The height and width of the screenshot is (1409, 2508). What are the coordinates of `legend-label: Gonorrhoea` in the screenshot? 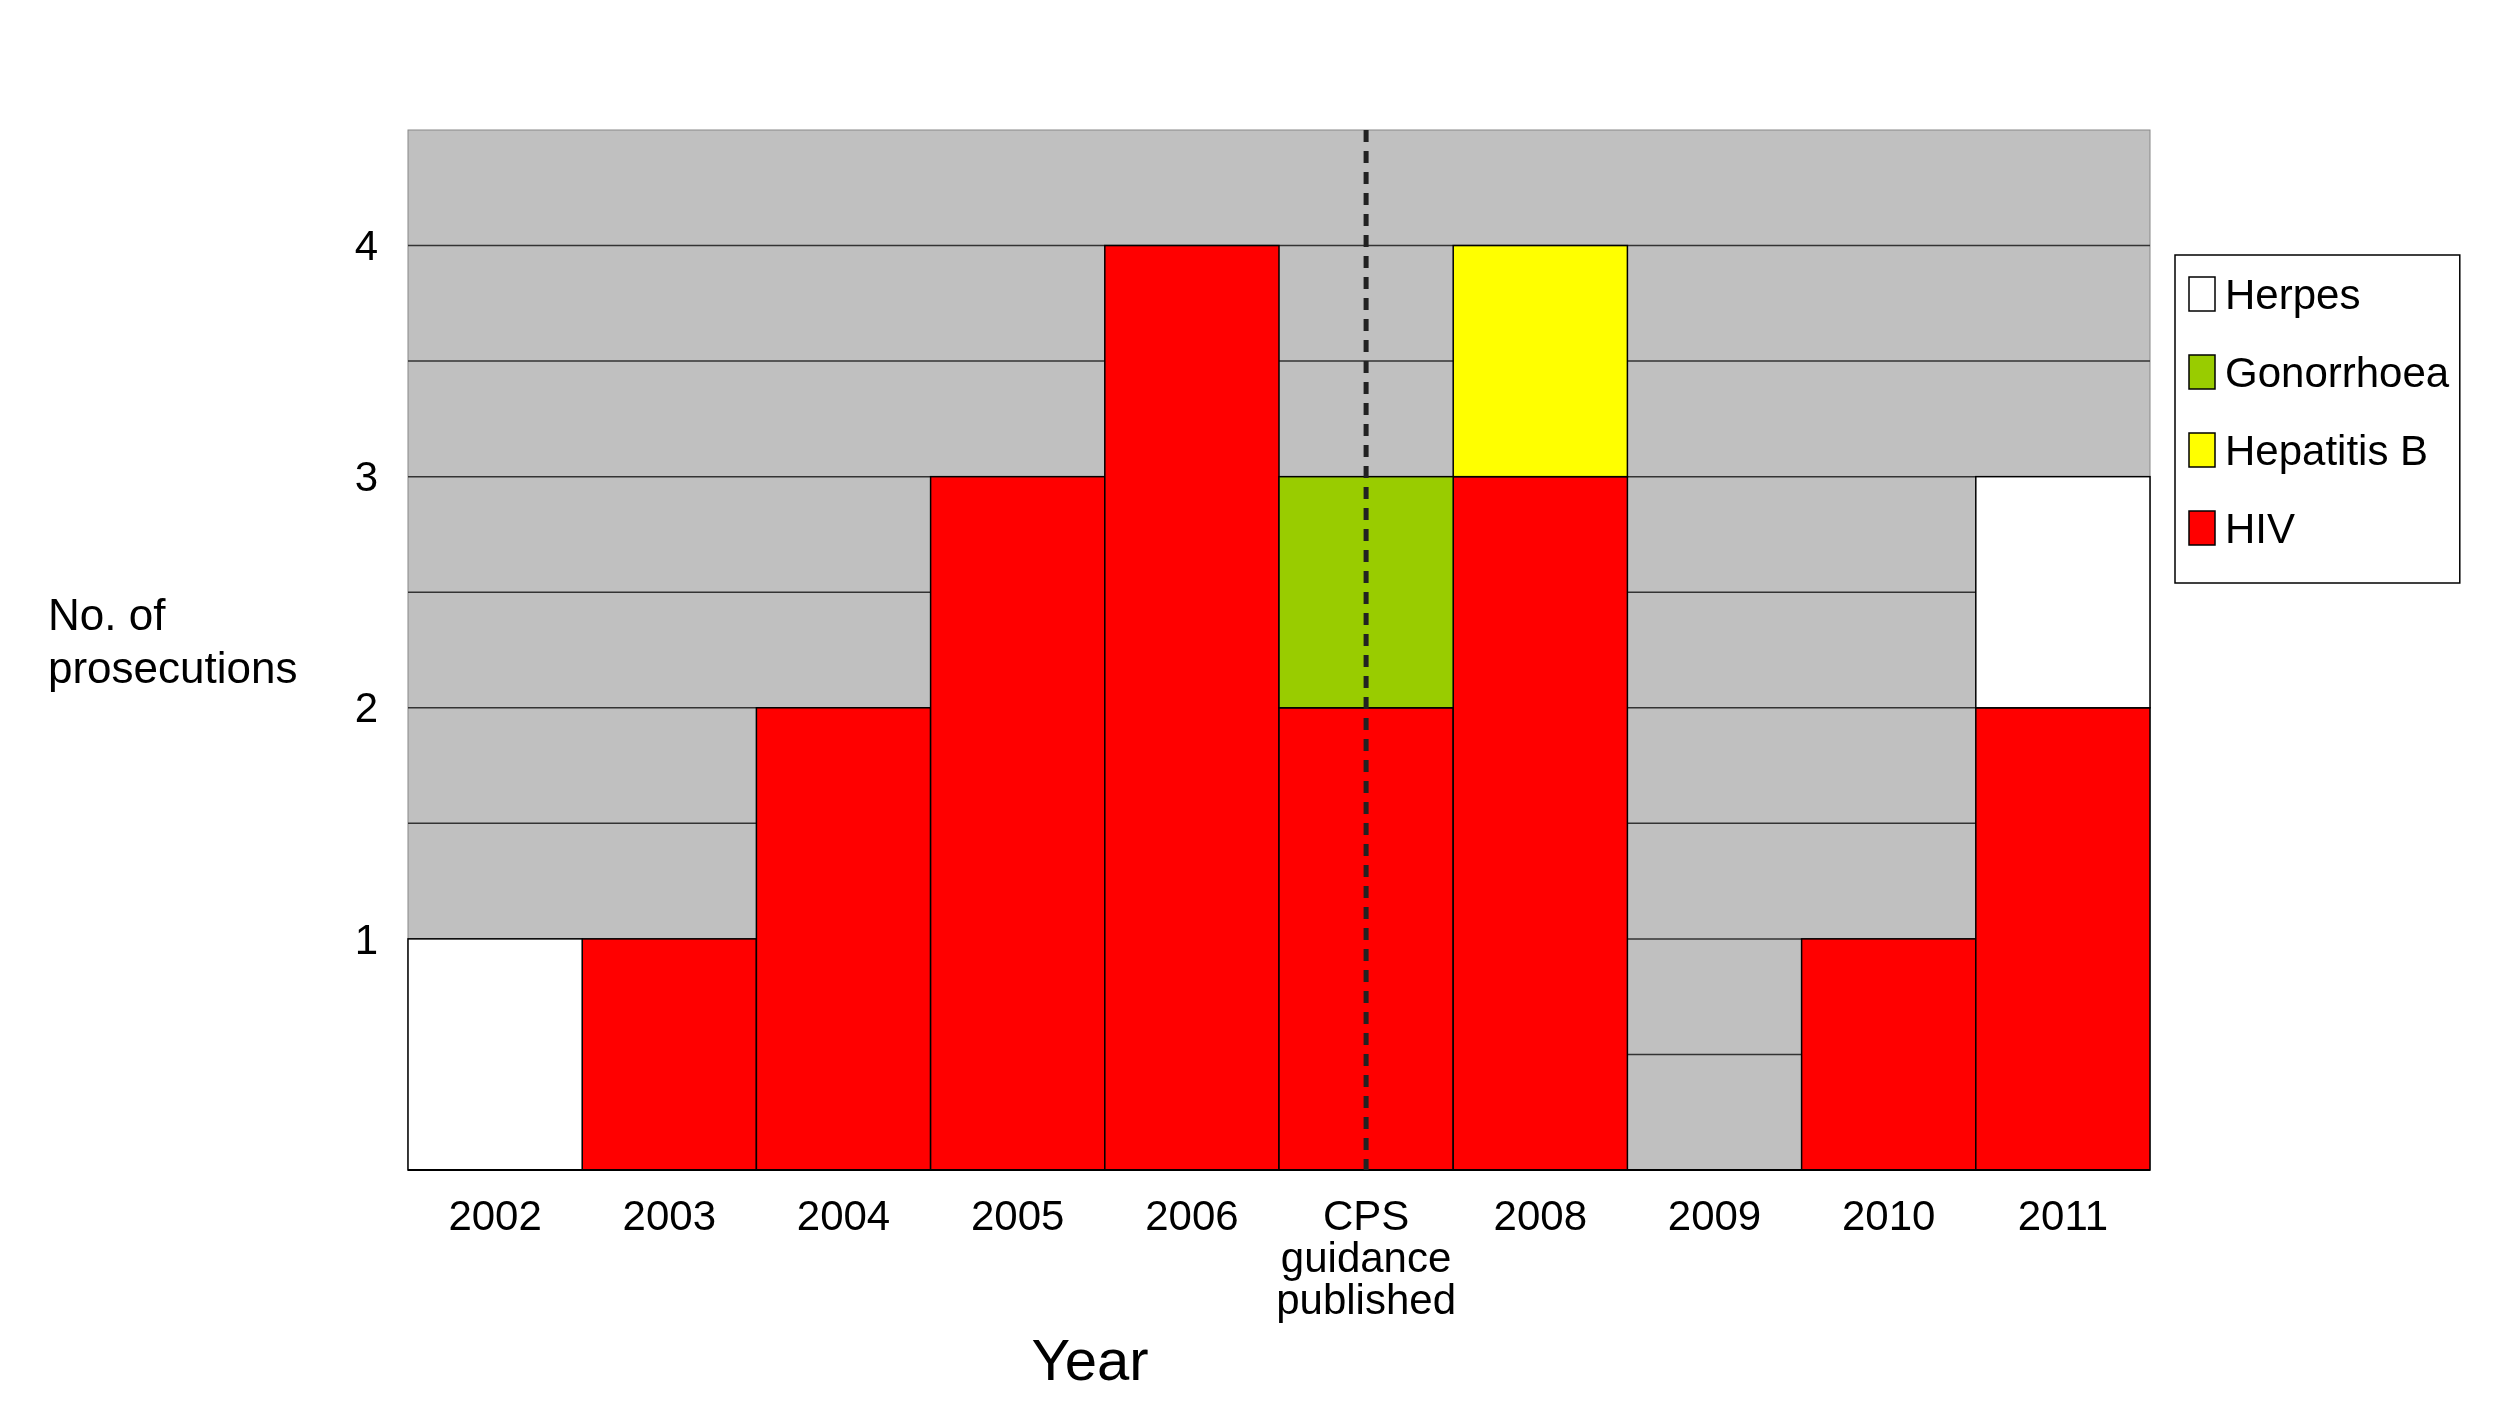 It's located at (2337, 372).